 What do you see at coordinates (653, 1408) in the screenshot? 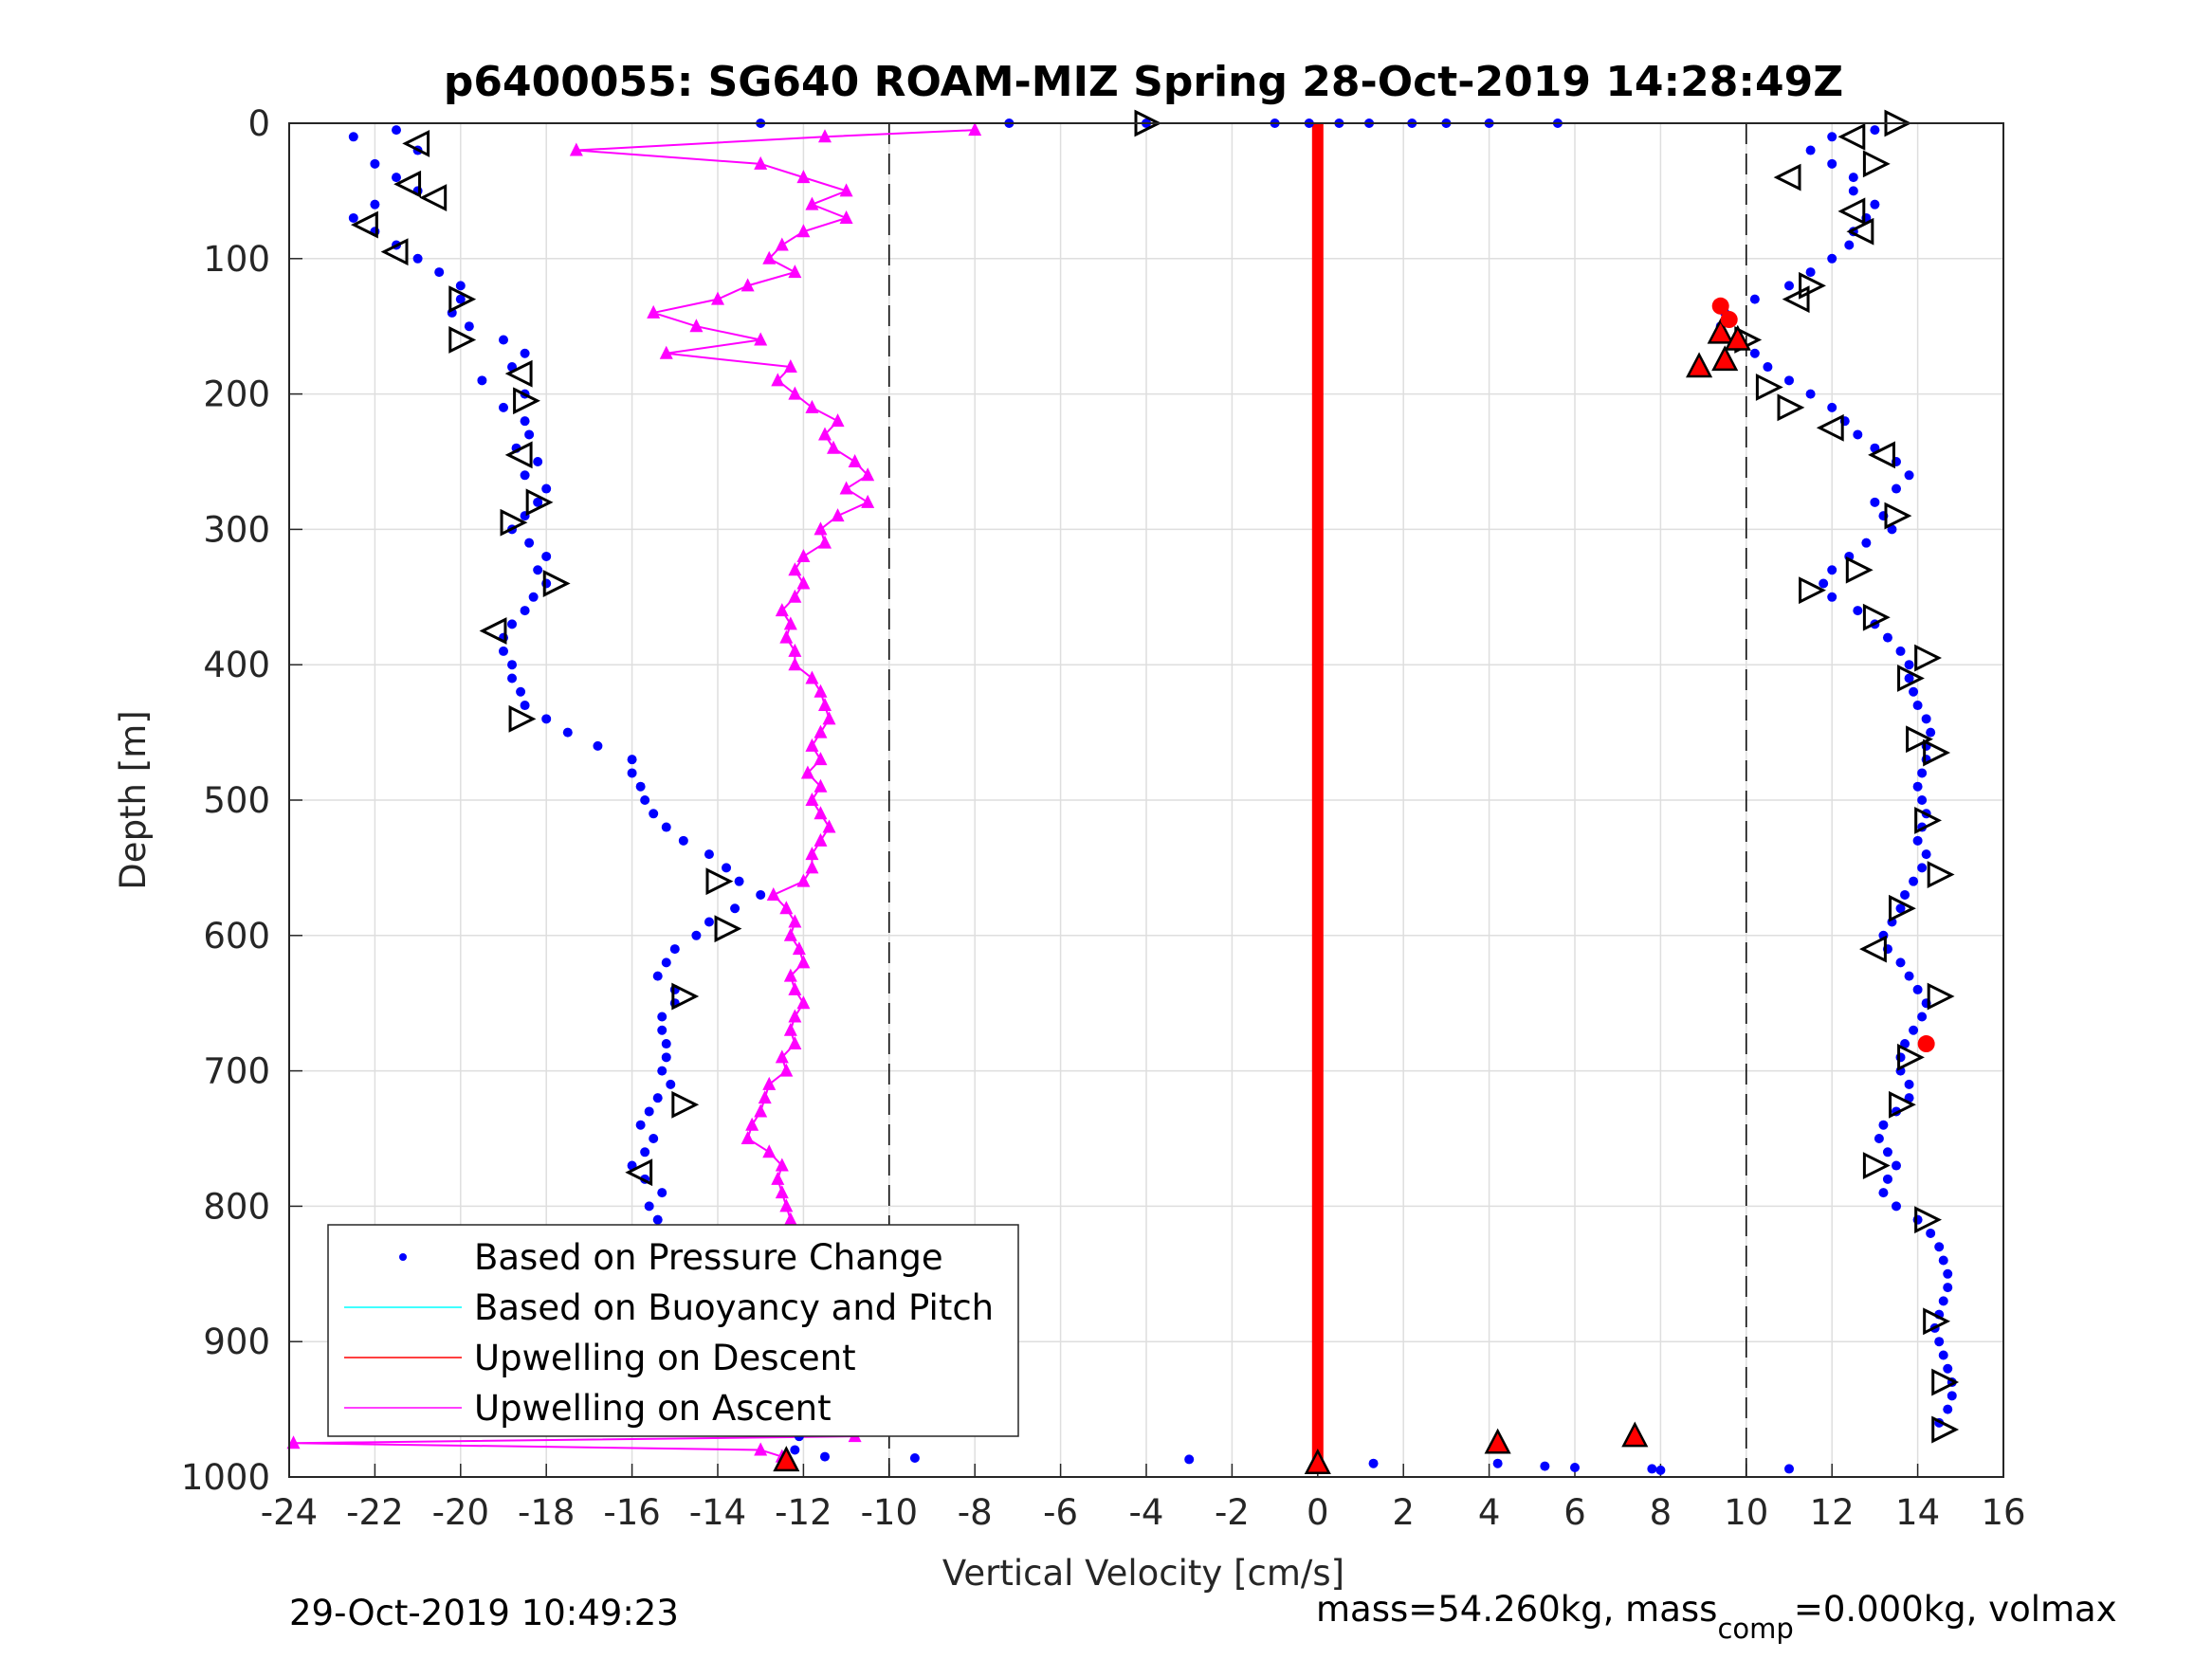
I see `legend-label: Upwelling on Ascent` at bounding box center [653, 1408].